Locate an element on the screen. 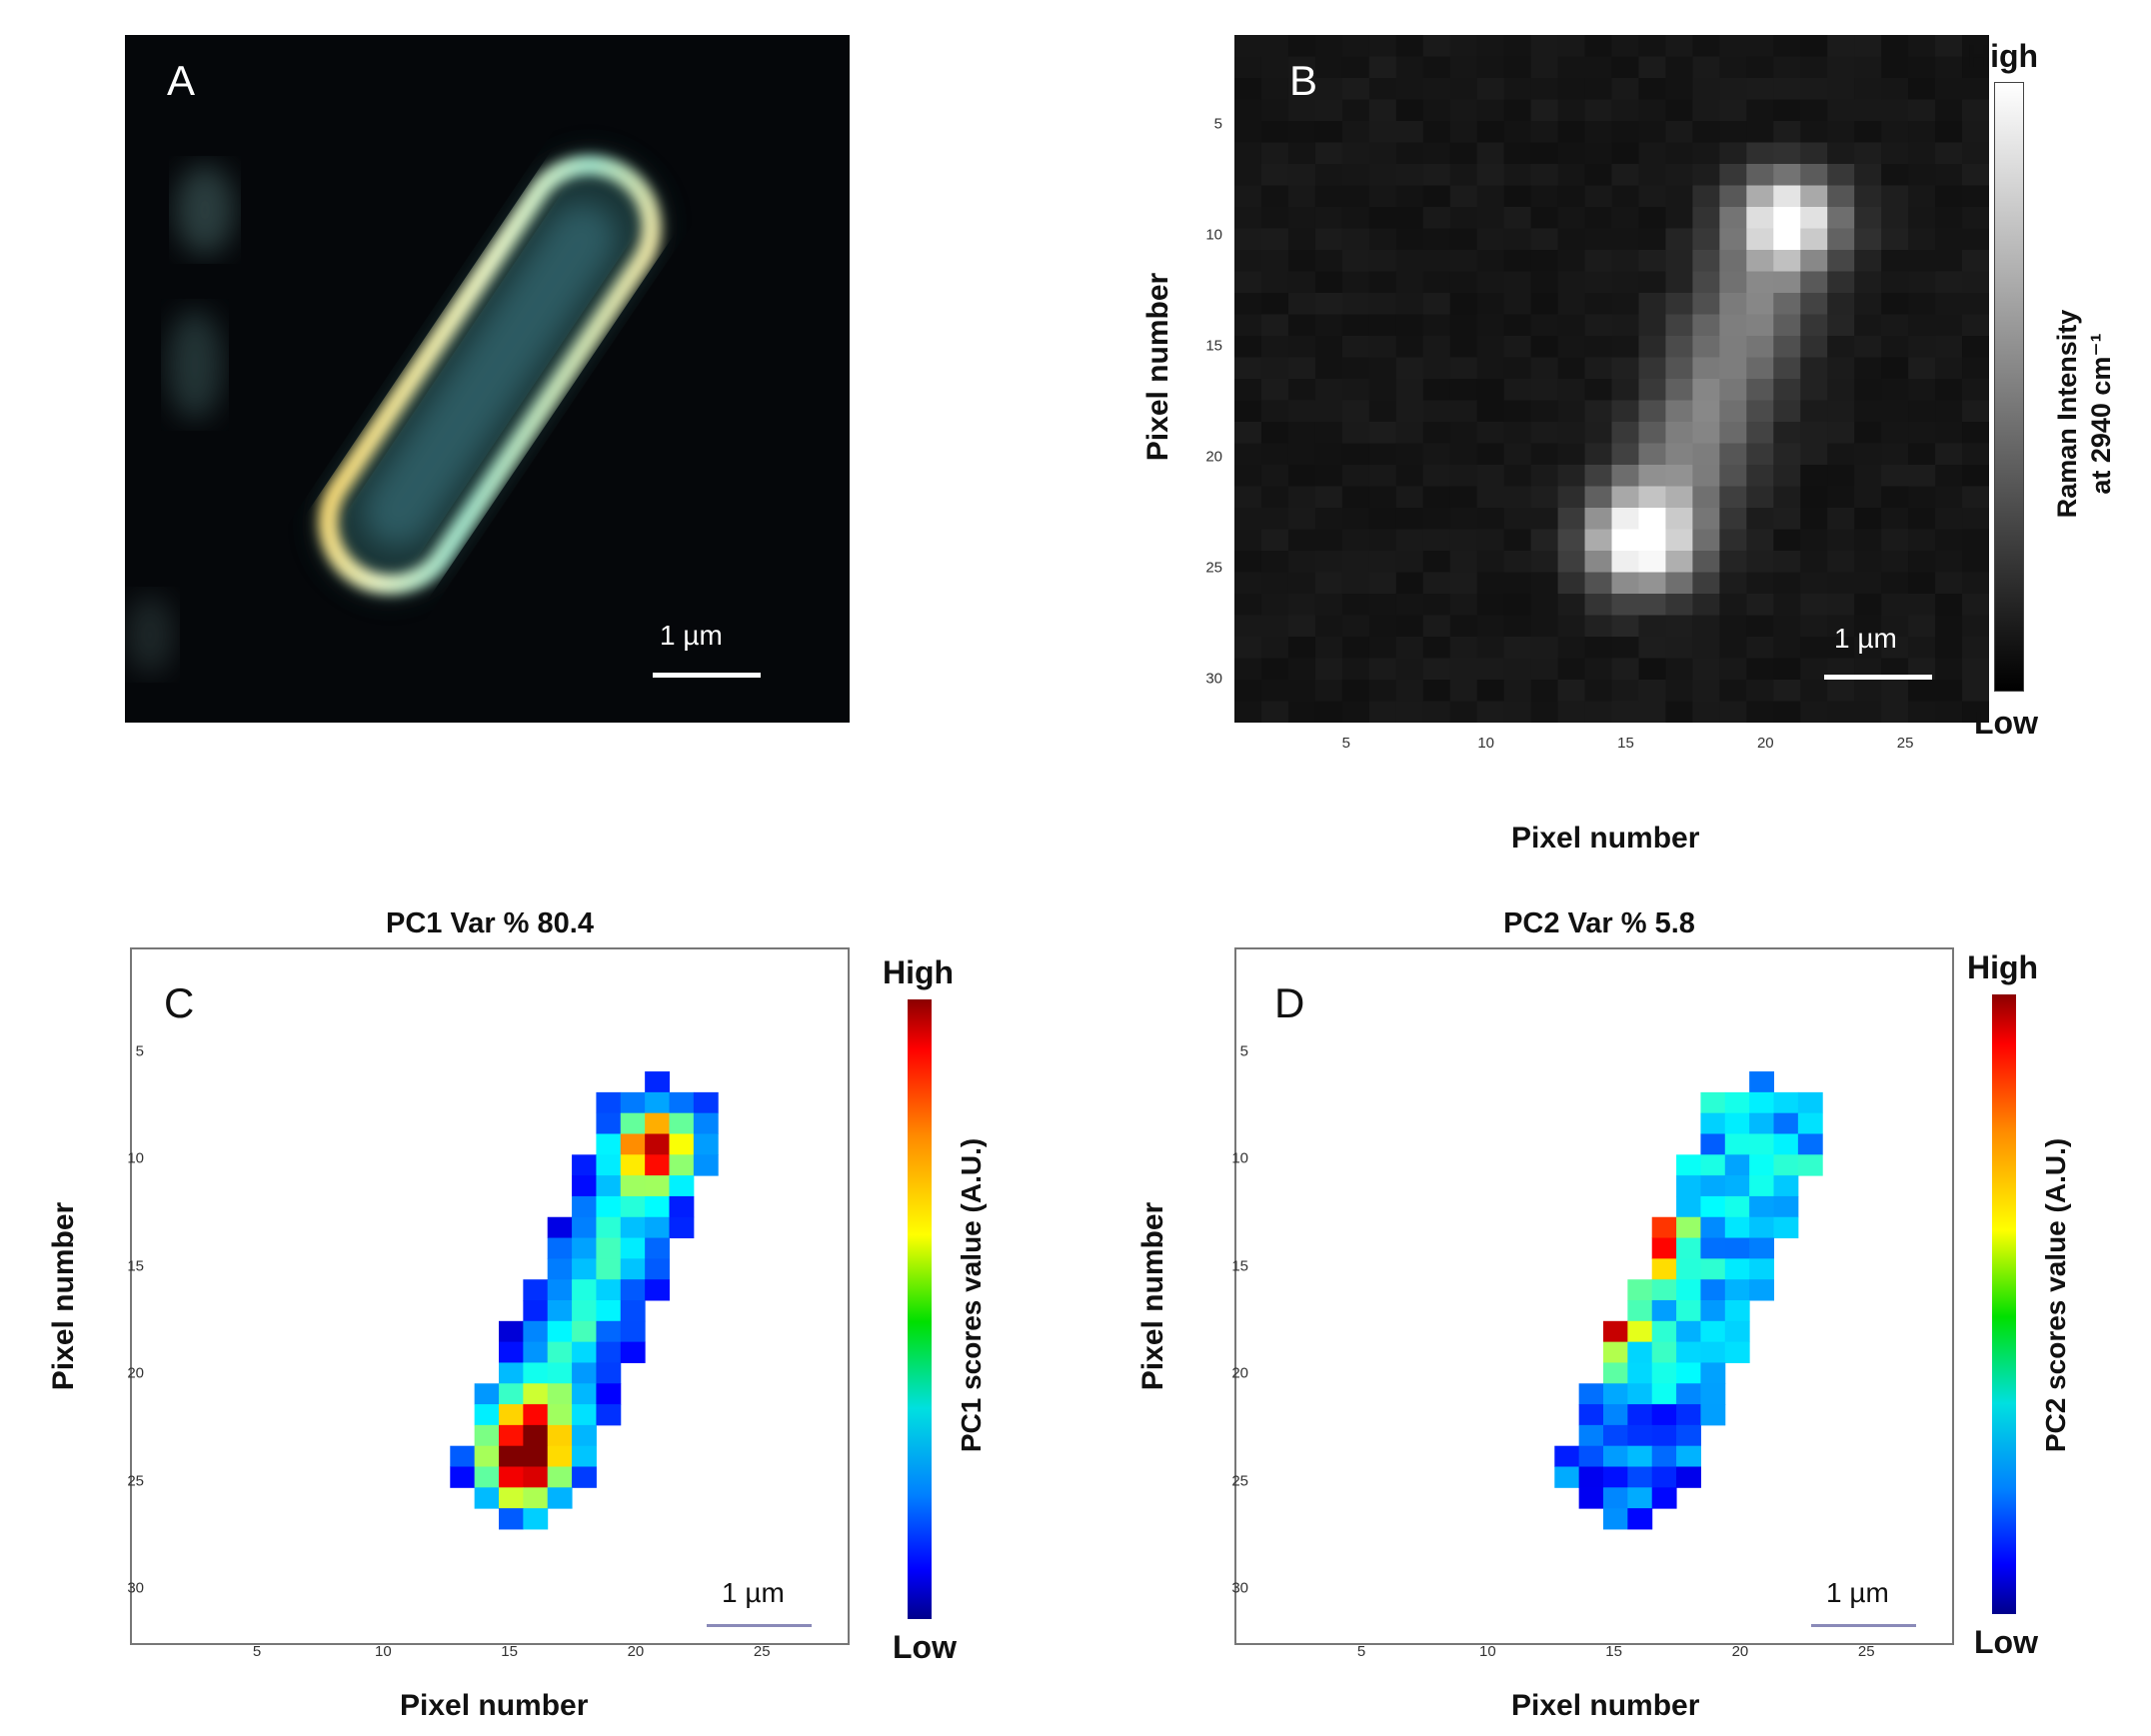  scalebar is located at coordinates (707, 675).